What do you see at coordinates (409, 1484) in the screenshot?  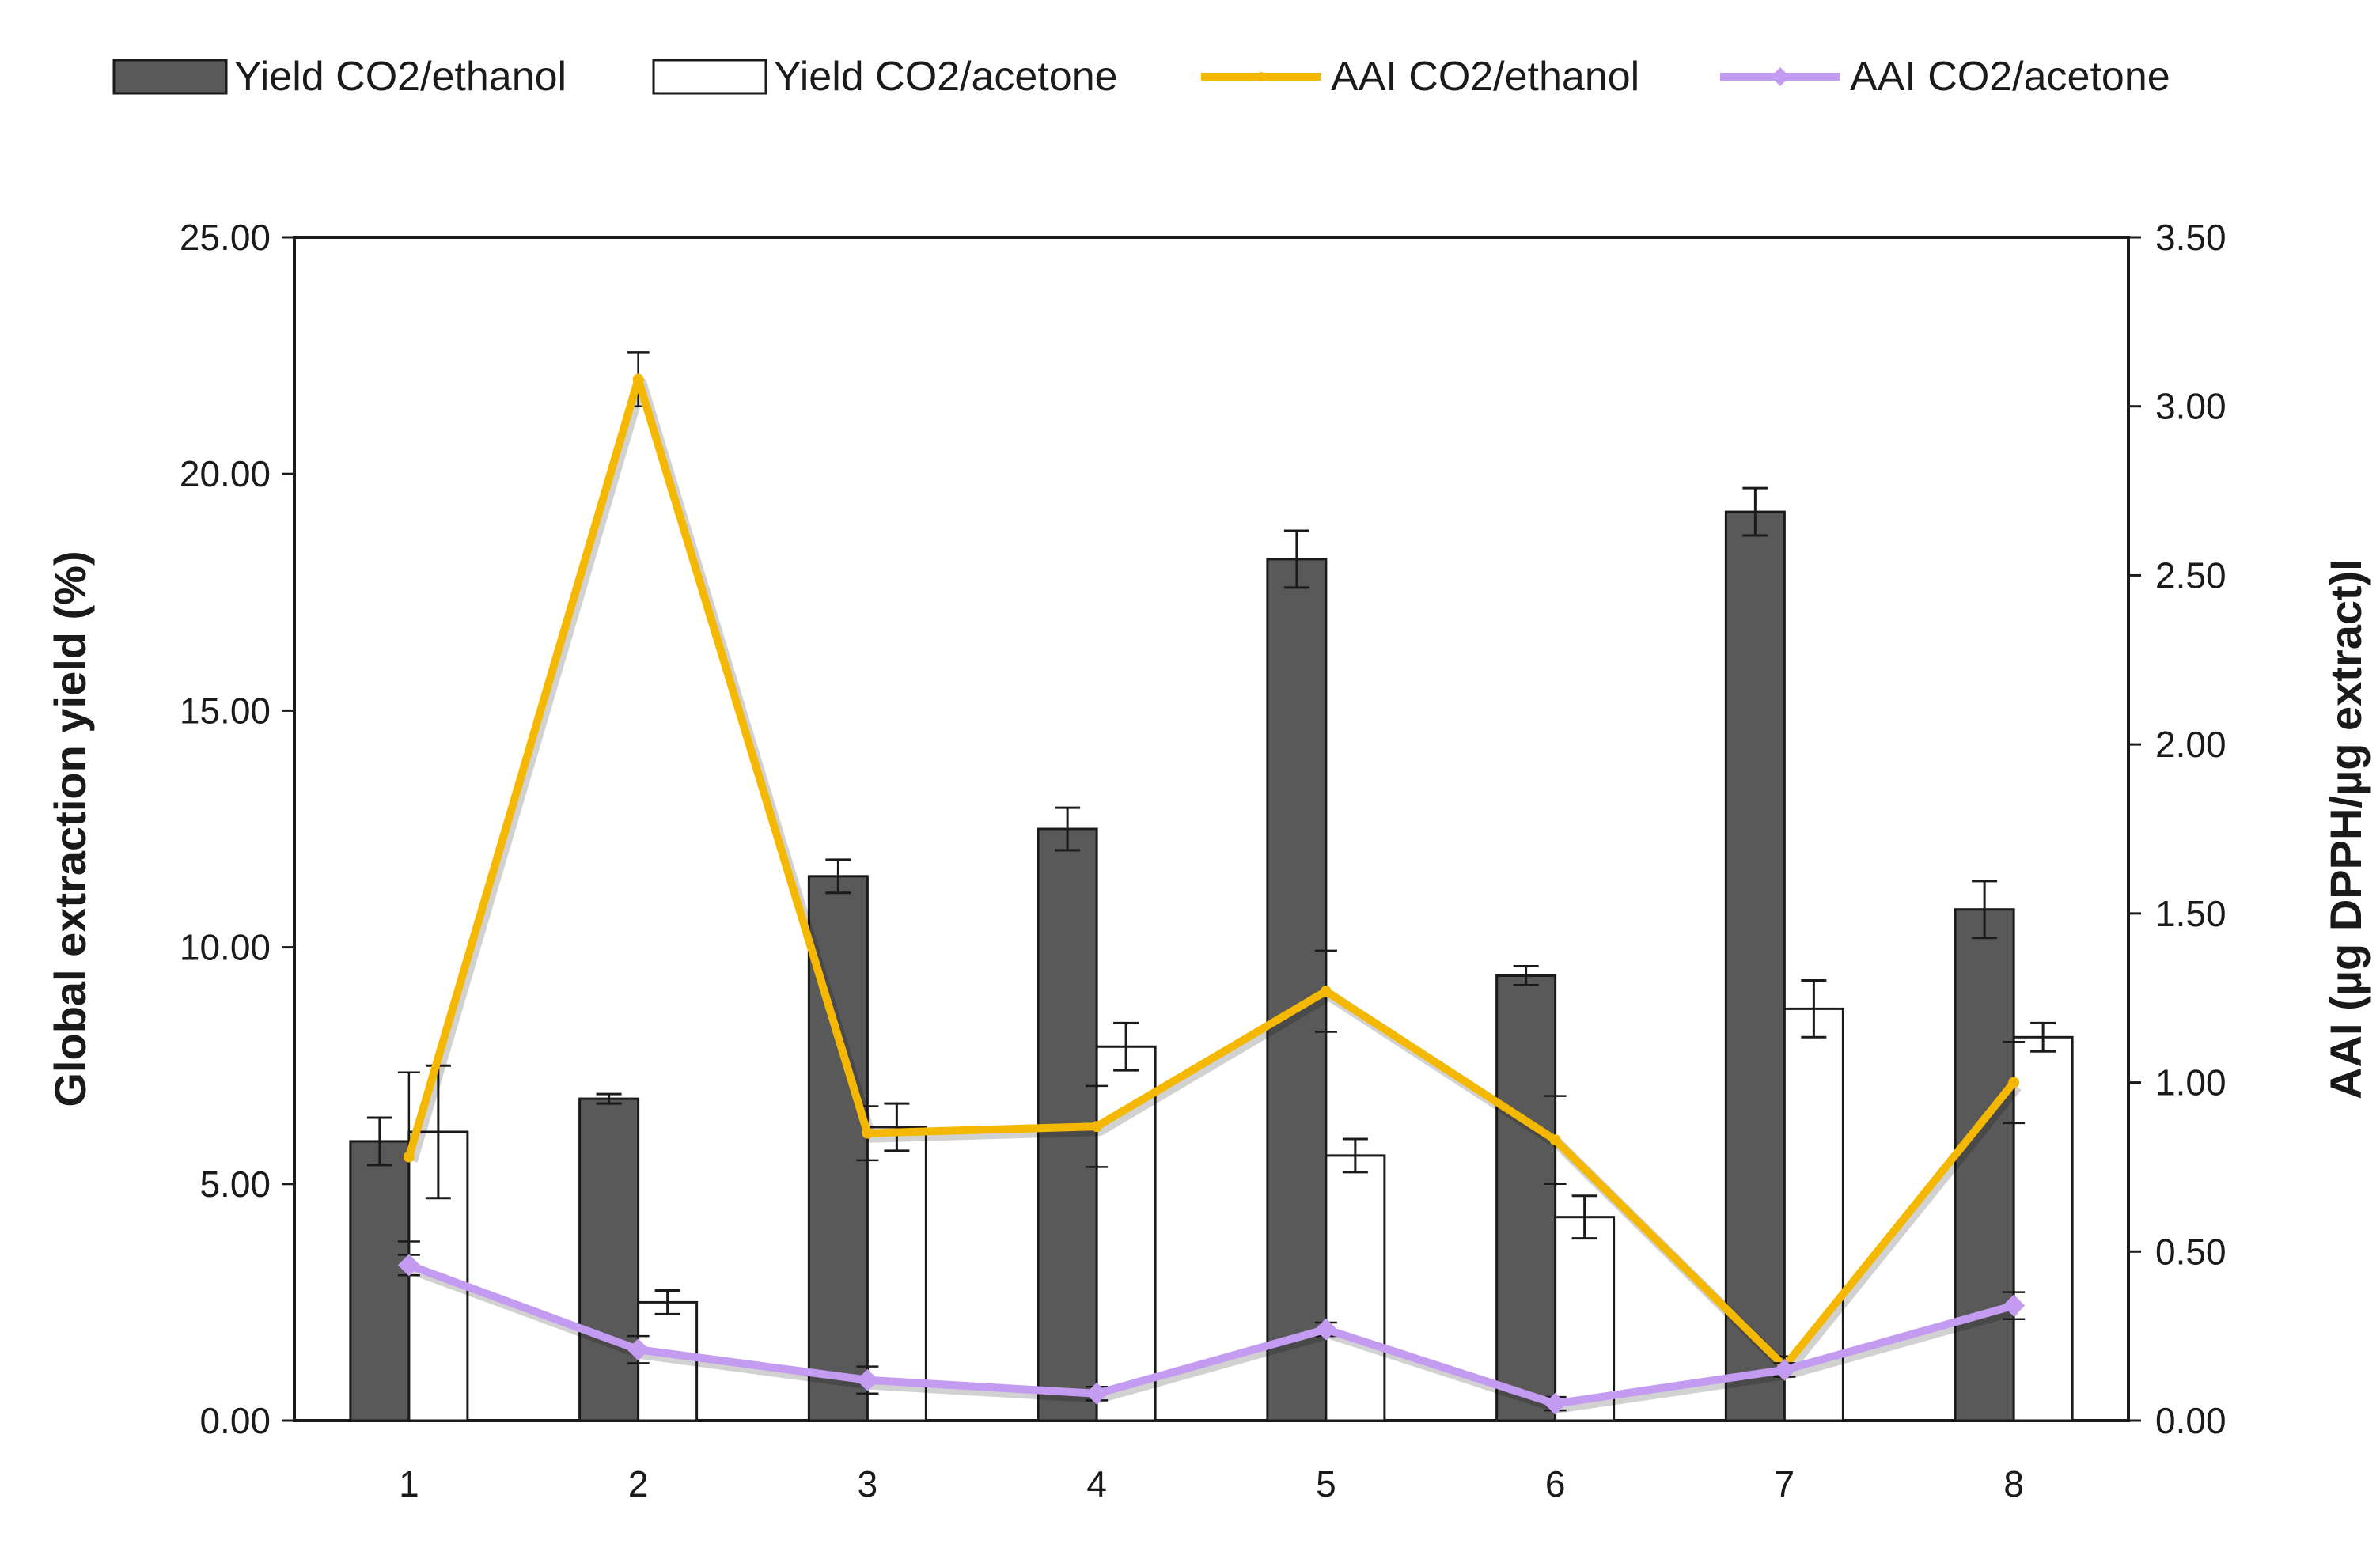 I see `x-tick-label: 1` at bounding box center [409, 1484].